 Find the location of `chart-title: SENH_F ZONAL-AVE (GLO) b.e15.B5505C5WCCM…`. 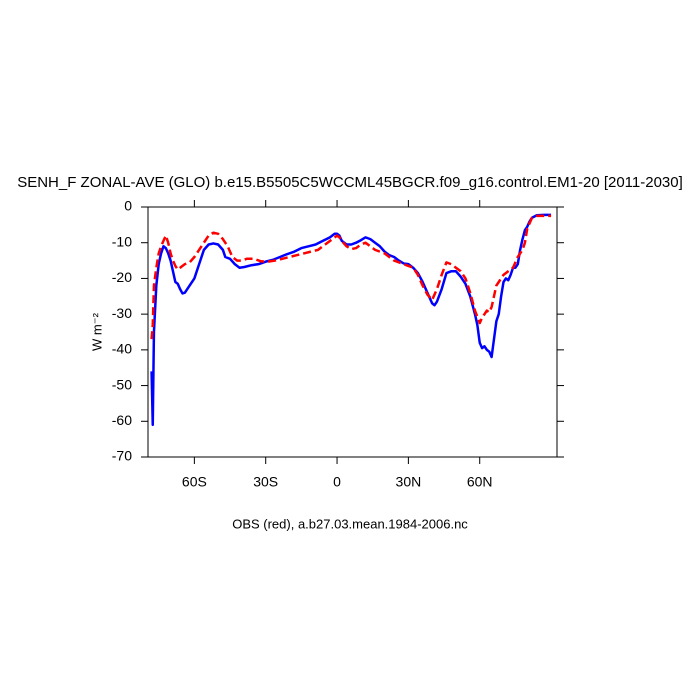

chart-title: SENH_F ZONAL-AVE (GLO) b.e15.B5505C5WCCM… is located at coordinates (350, 182).